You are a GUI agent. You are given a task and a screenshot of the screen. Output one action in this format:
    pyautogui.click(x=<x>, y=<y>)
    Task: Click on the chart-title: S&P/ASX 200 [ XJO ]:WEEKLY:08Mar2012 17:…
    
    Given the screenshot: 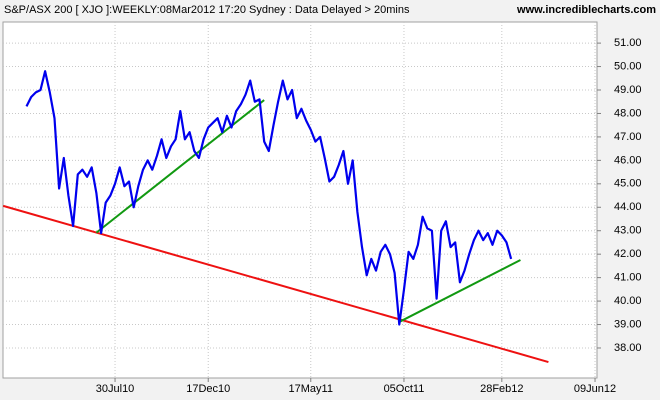 What is the action you would take?
    pyautogui.click(x=207, y=10)
    